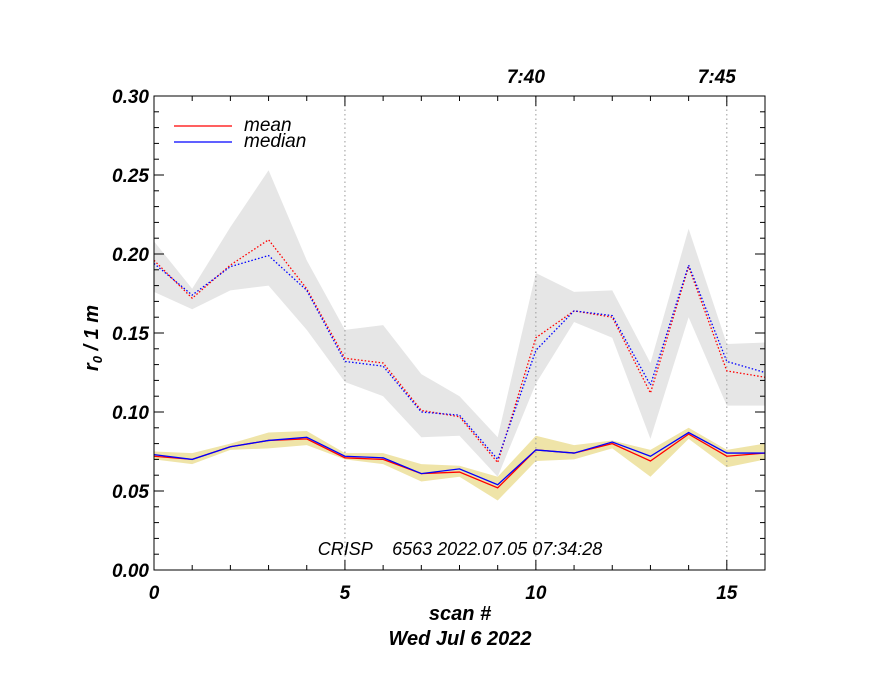  Describe the element at coordinates (536, 593) in the screenshot. I see `x-tick-label-2: 10` at that location.